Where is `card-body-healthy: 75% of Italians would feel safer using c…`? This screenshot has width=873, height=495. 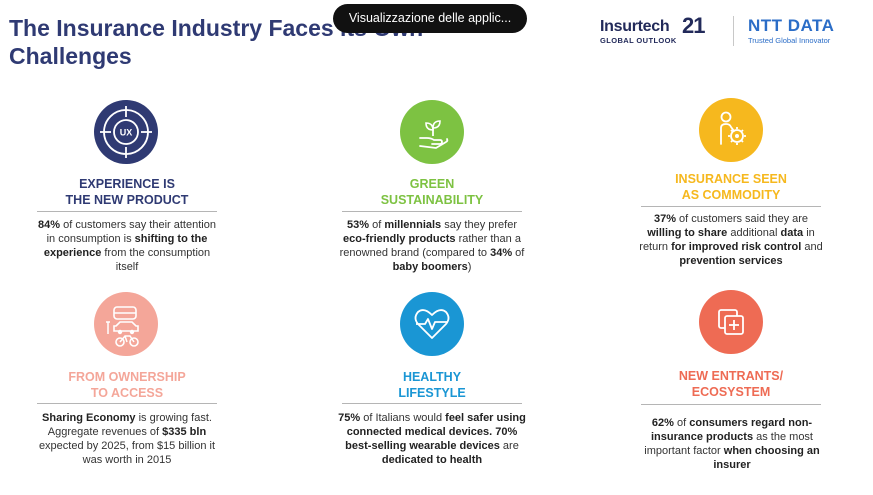
card-body-healthy: 75% of Italians would feel safer using c… is located at coordinates (432, 439).